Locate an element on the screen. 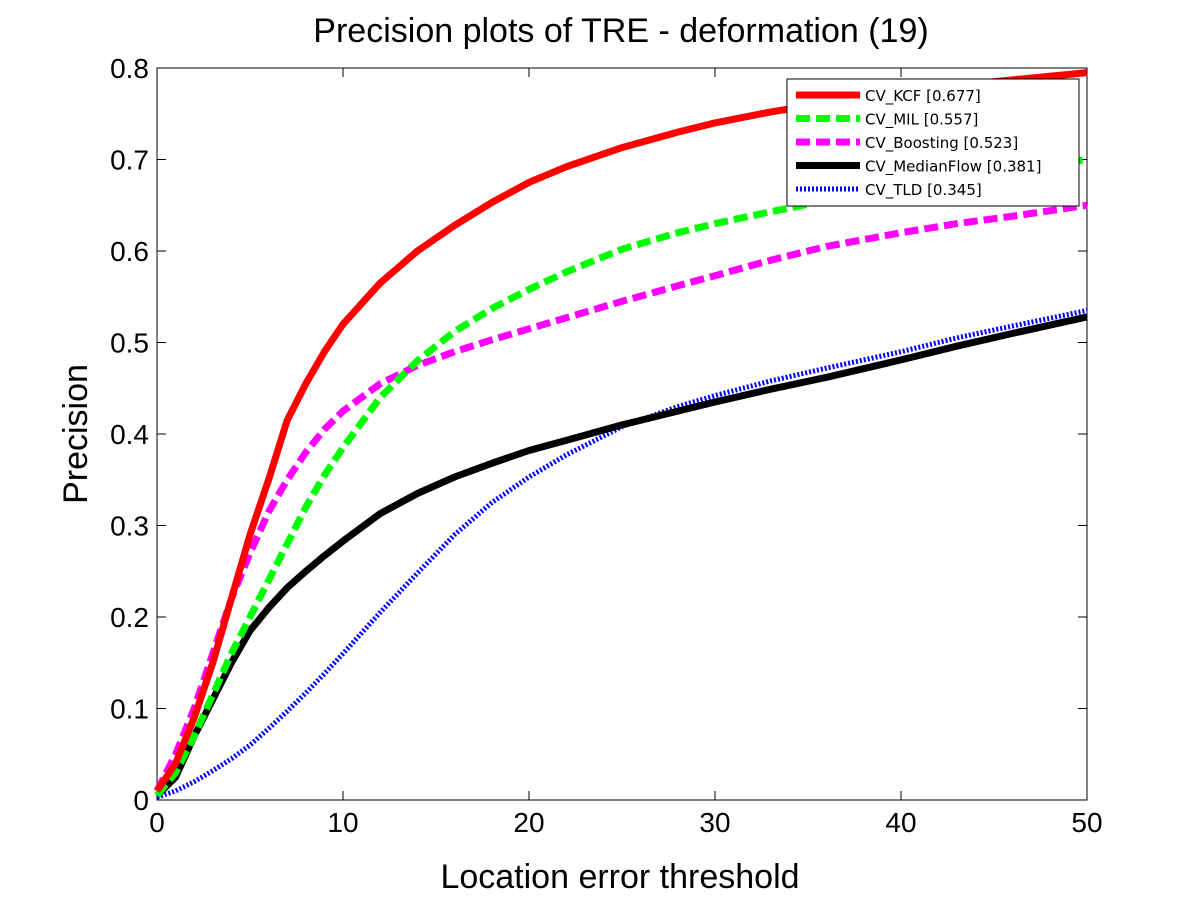 The height and width of the screenshot is (901, 1201). legend-label: CV_MedianFlow [0.381] is located at coordinates (953, 167).